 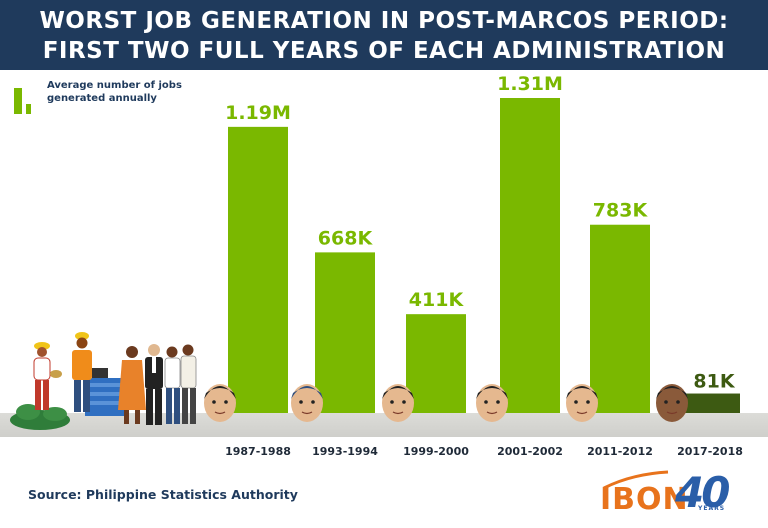 What do you see at coordinates (436, 451) in the screenshot?
I see `x-tick-label: 1999-2000` at bounding box center [436, 451].